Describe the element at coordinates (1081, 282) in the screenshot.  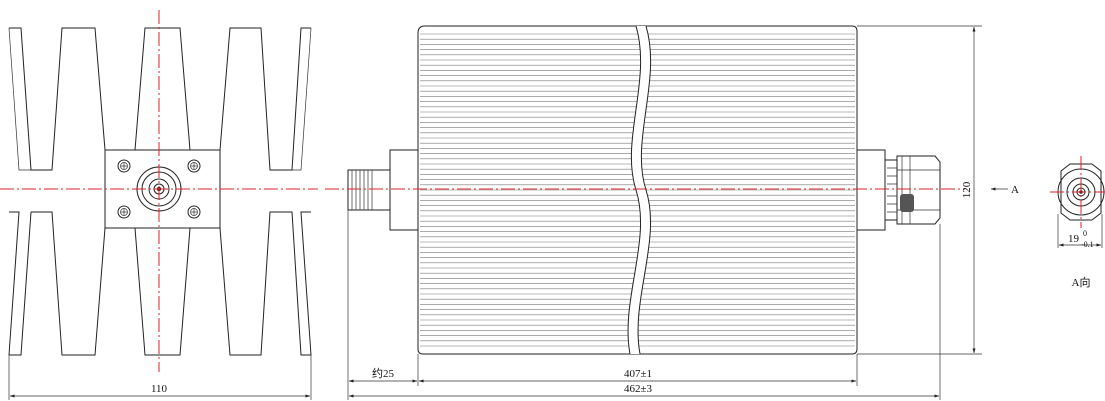
I see `view-title: A向` at that location.